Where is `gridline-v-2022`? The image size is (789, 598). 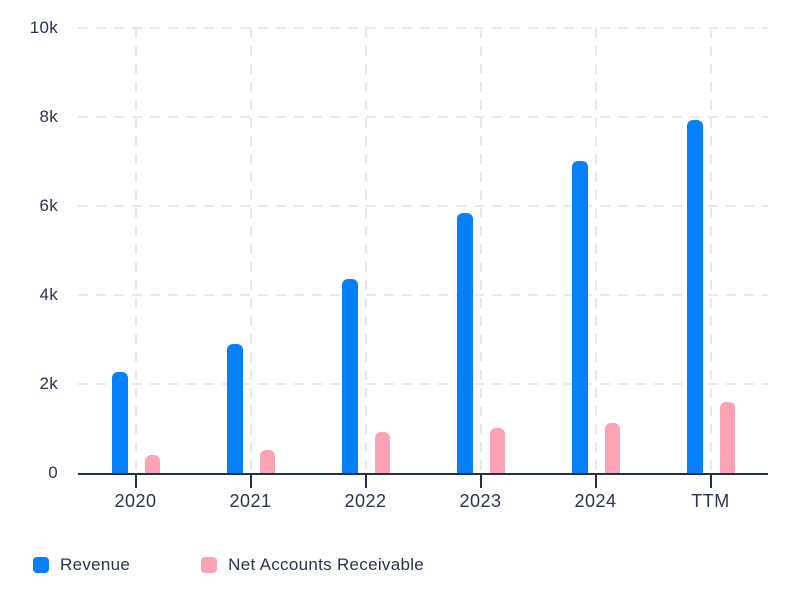 gridline-v-2022 is located at coordinates (365, 250).